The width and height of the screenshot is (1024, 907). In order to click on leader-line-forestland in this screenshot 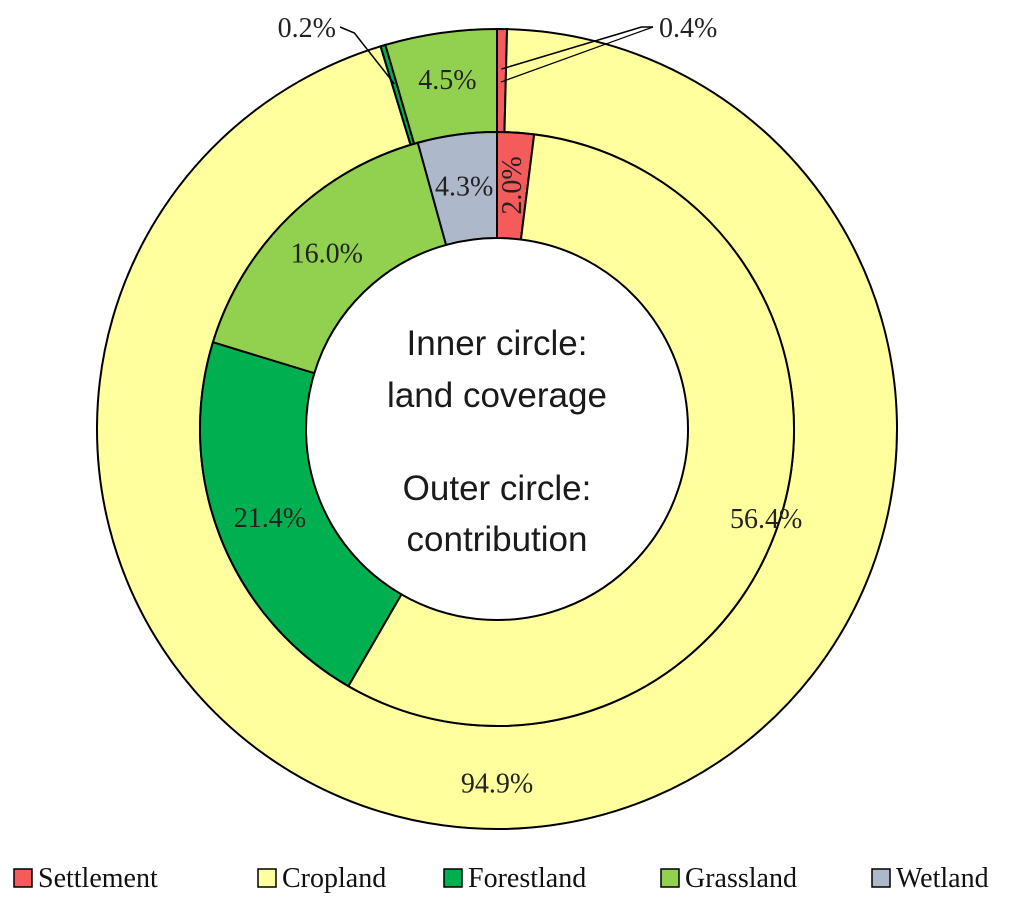, I will do `click(367, 55)`.